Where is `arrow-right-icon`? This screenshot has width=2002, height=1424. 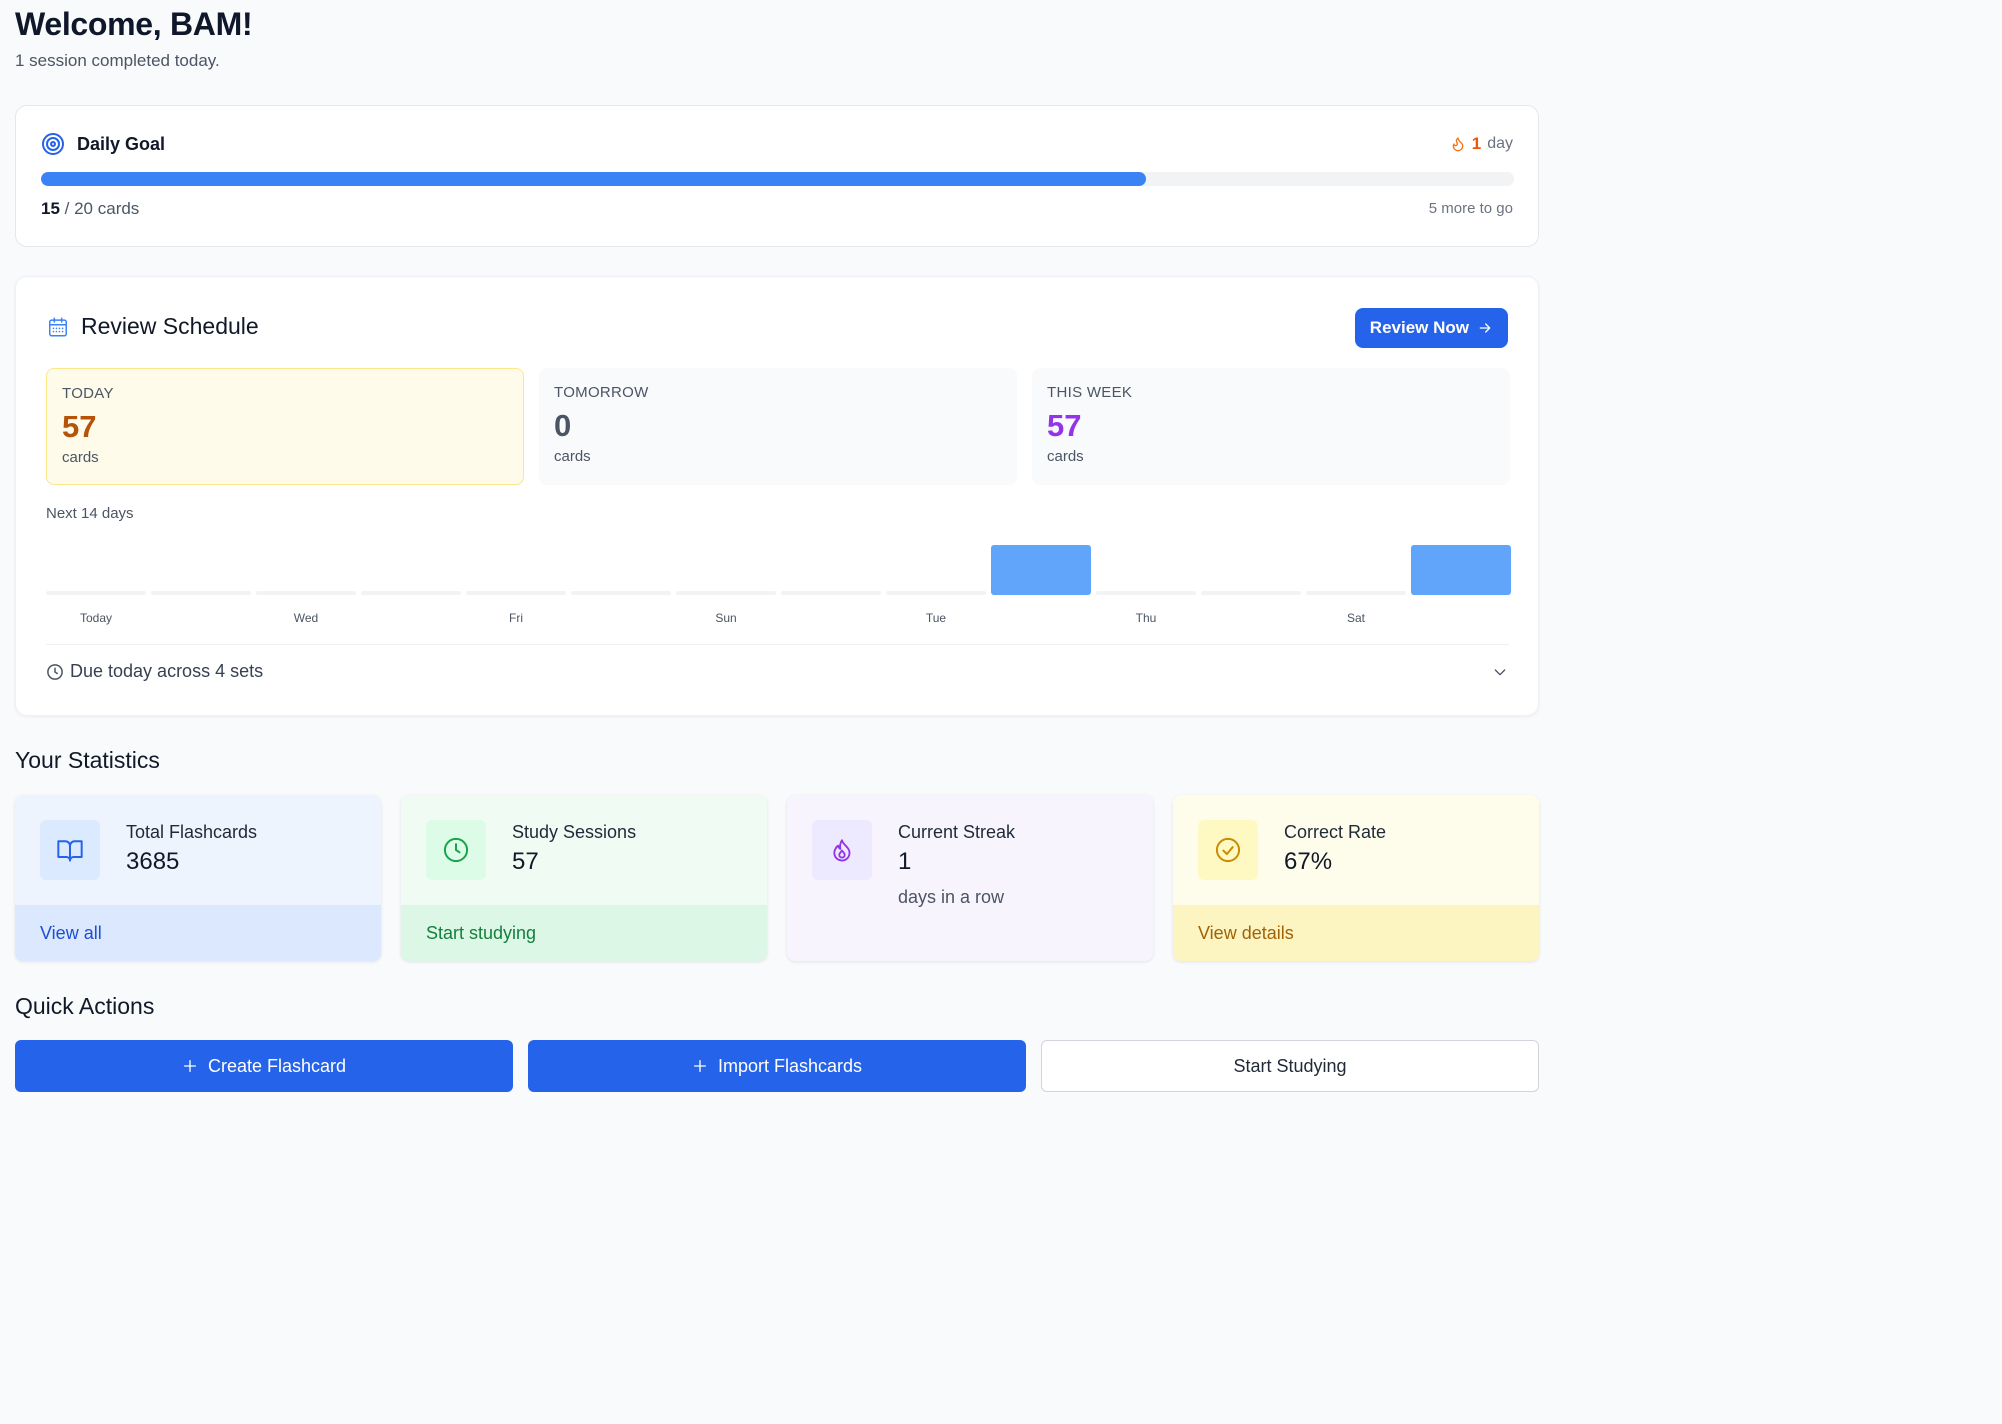 arrow-right-icon is located at coordinates (1485, 328).